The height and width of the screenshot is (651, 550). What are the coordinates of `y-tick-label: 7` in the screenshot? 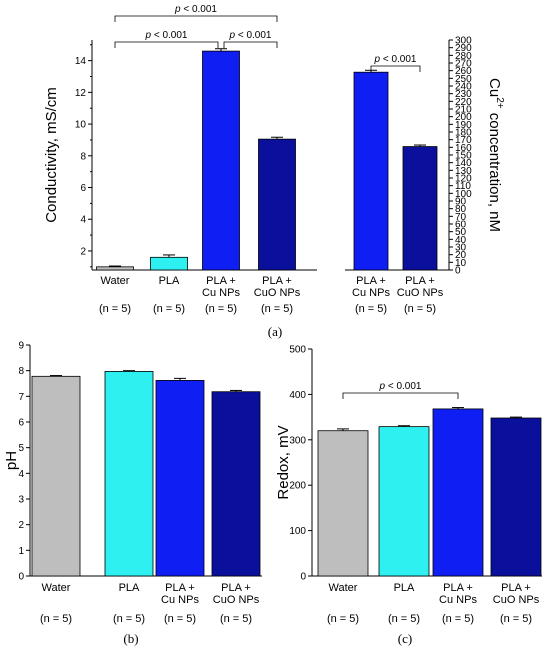 It's located at (21, 397).